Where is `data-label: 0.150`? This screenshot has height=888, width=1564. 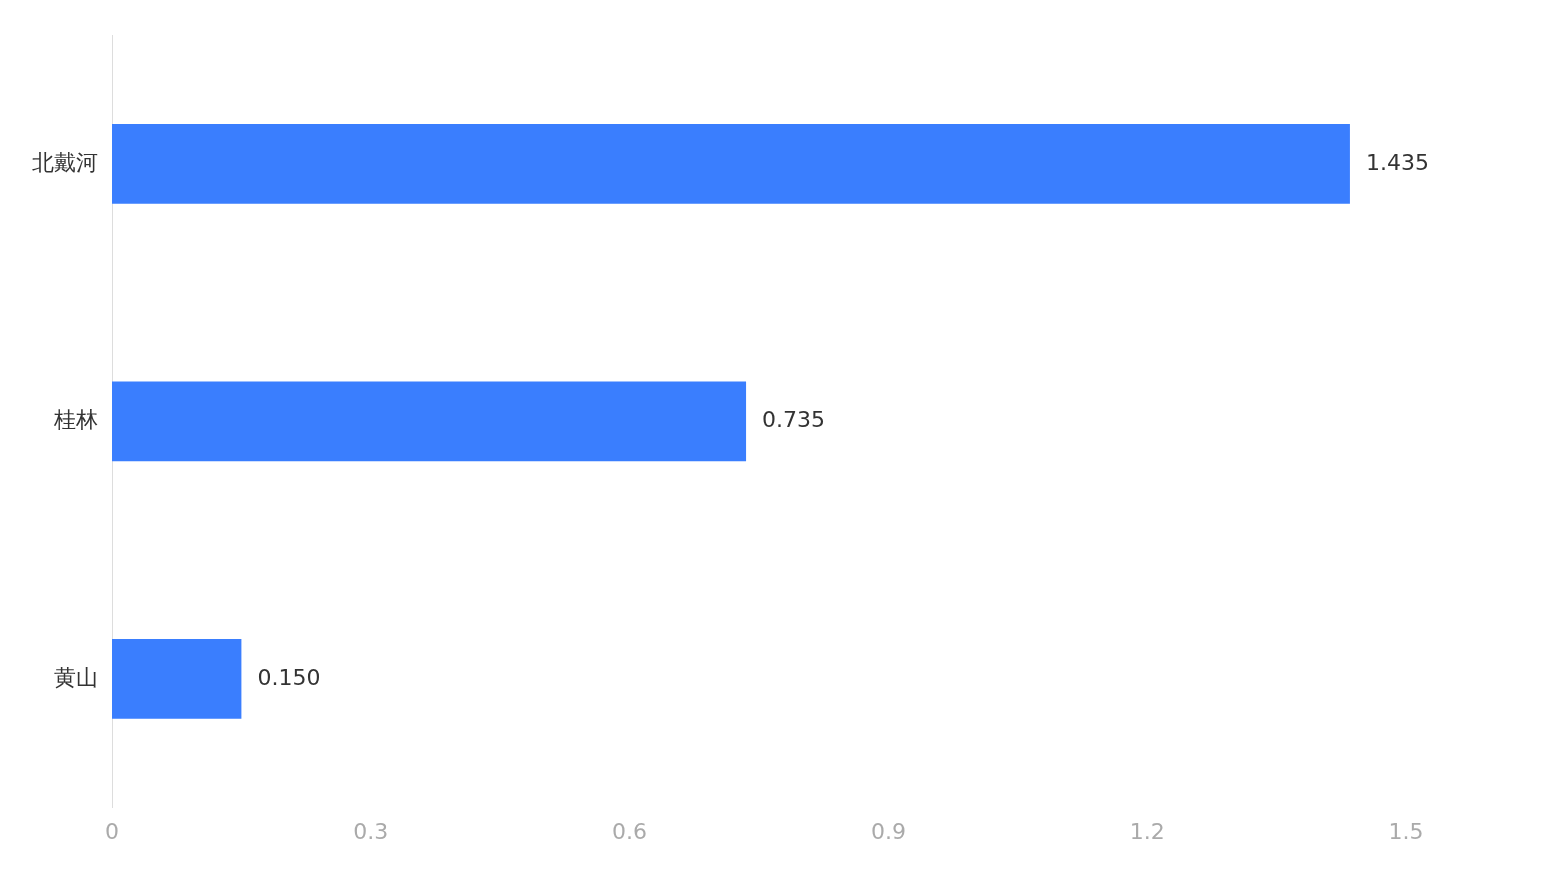 data-label: 0.150 is located at coordinates (289, 677).